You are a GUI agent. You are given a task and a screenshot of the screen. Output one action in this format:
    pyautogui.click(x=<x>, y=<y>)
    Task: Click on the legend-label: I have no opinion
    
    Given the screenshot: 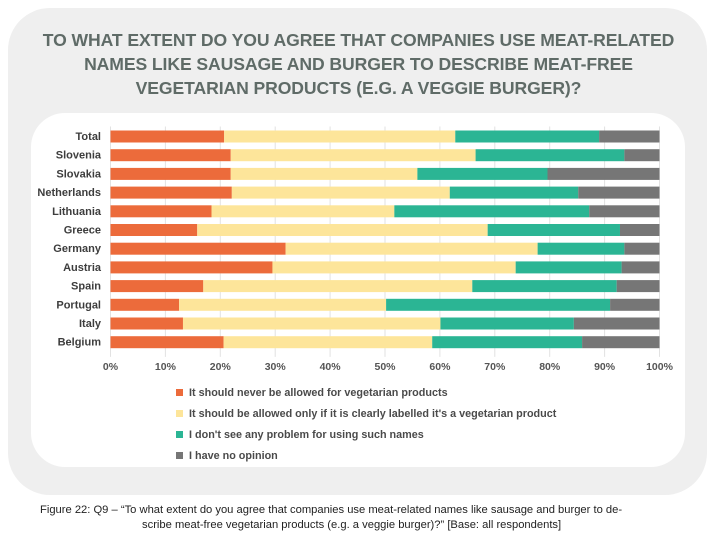 What is the action you would take?
    pyautogui.click(x=233, y=455)
    